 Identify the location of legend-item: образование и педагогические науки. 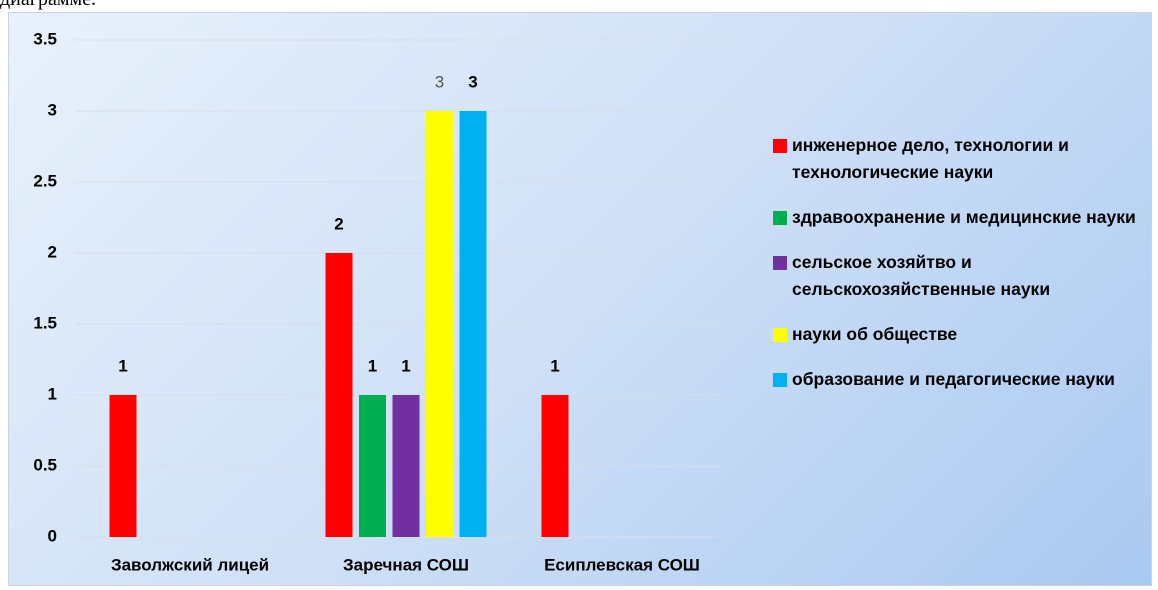
(958, 379).